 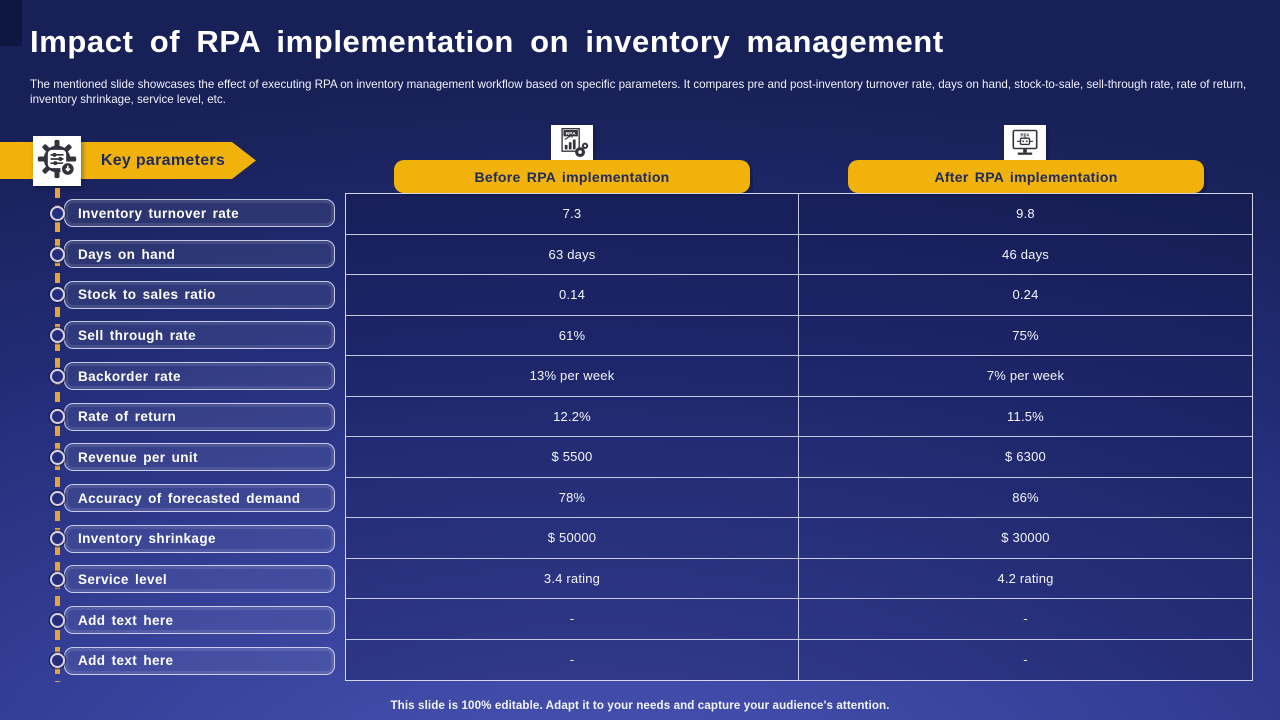 I want to click on after-value-cell: 11.5%, so click(x=1025, y=417).